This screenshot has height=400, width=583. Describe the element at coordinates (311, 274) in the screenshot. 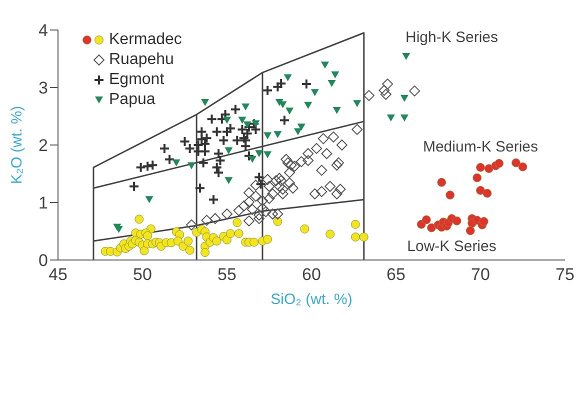

I see `x-tick-label: 60` at that location.